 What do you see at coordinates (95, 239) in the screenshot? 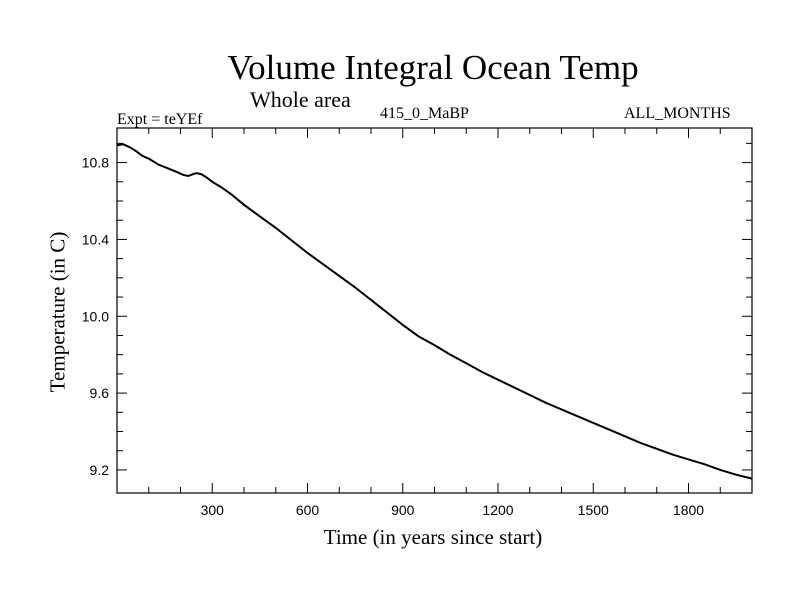
I see `y-tick-label: 10.4` at bounding box center [95, 239].